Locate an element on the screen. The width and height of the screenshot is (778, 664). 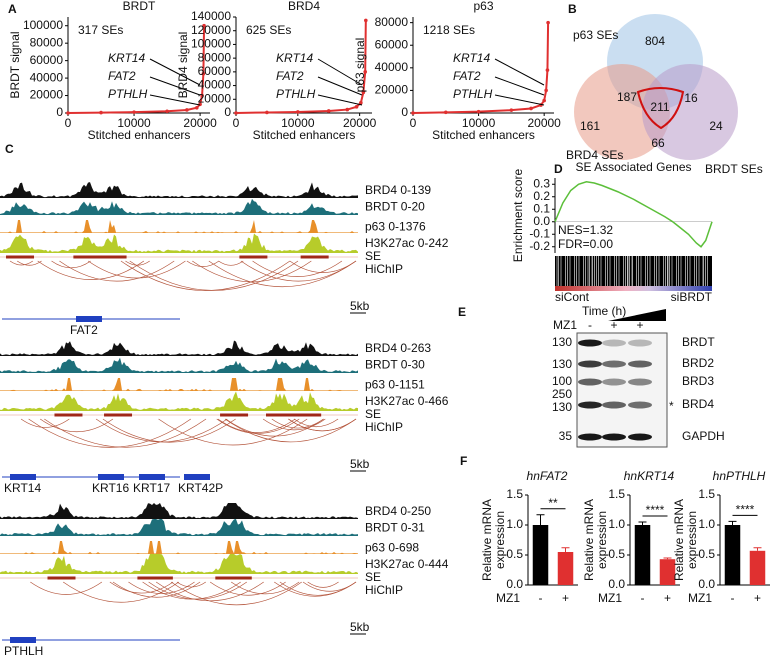
y-tick-label: 0.0 is located at coordinates (706, 584).